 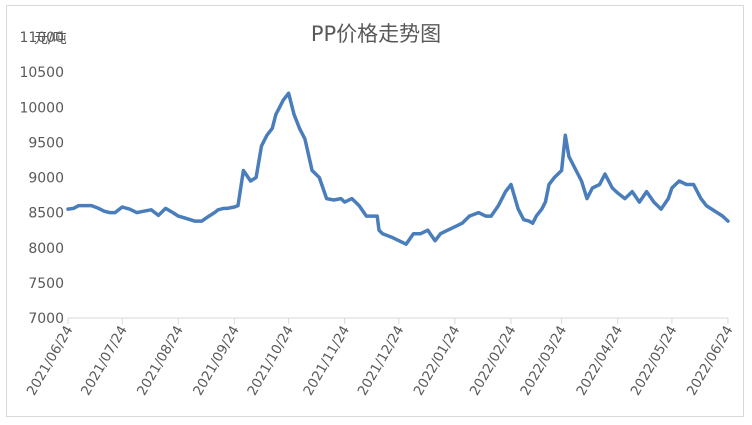 What do you see at coordinates (50, 39) in the screenshot?
I see `y-unit-label: 元/吨` at bounding box center [50, 39].